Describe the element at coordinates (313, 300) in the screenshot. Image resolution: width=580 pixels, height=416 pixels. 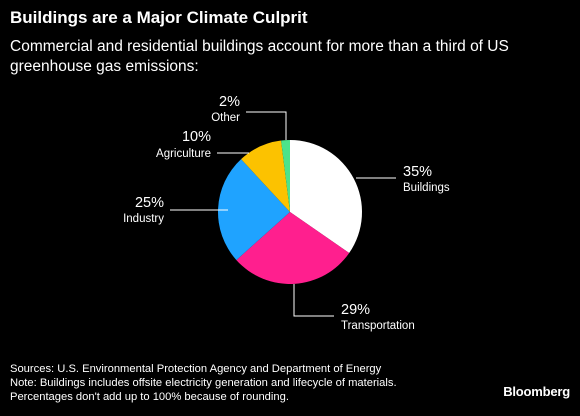
I see `leader-line-transportation` at that location.